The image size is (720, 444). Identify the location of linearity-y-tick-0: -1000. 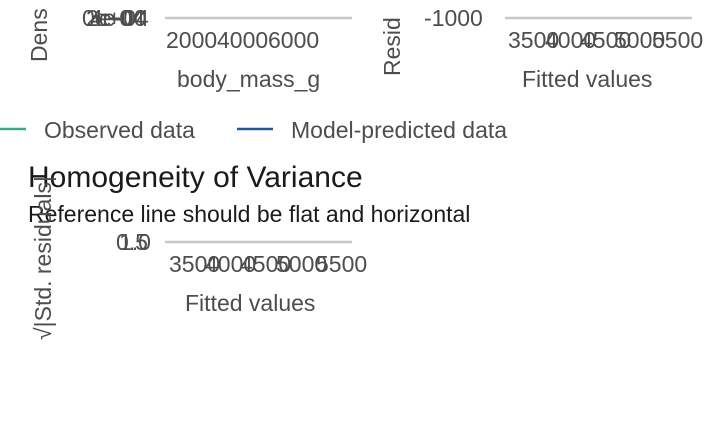
(453, 18).